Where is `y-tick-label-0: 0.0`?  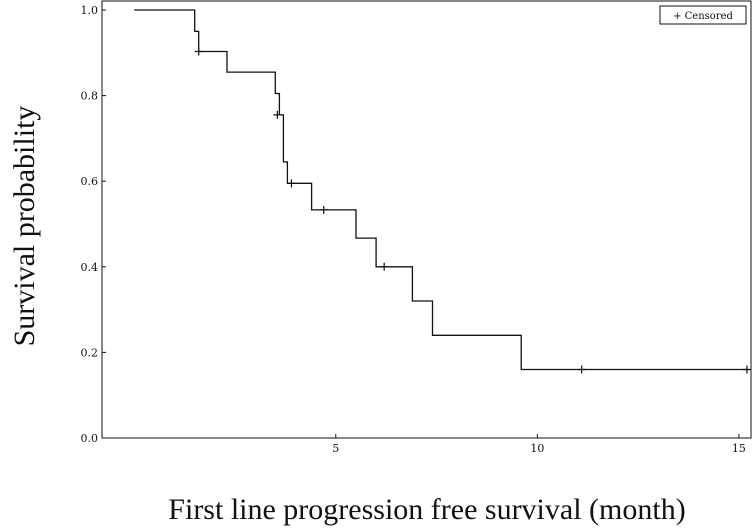
y-tick-label-0: 0.0 is located at coordinates (90, 438).